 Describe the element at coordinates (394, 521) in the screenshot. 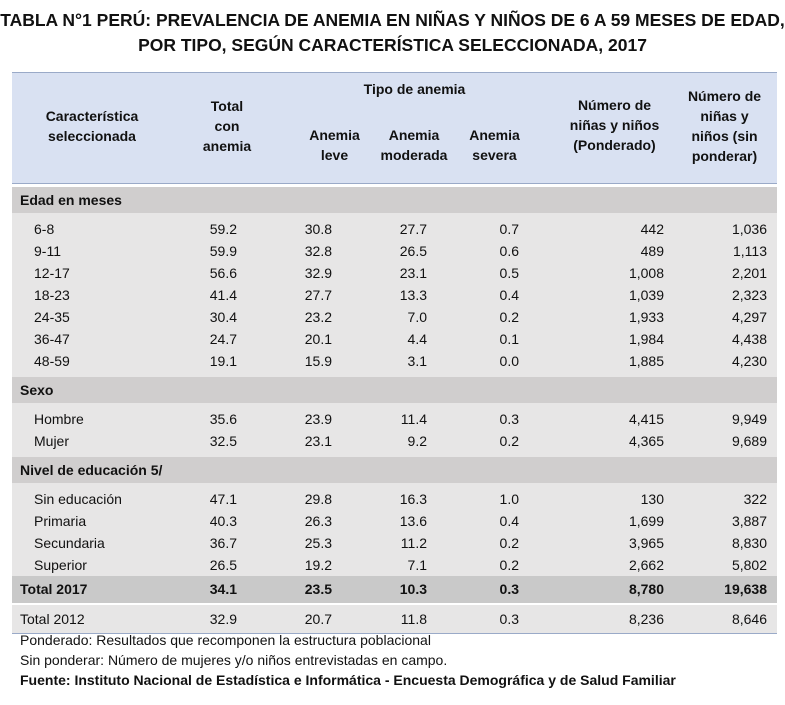

I see `table-row: Primaria 40.3 26.3 13.6 0.4 1,699 3,887` at that location.